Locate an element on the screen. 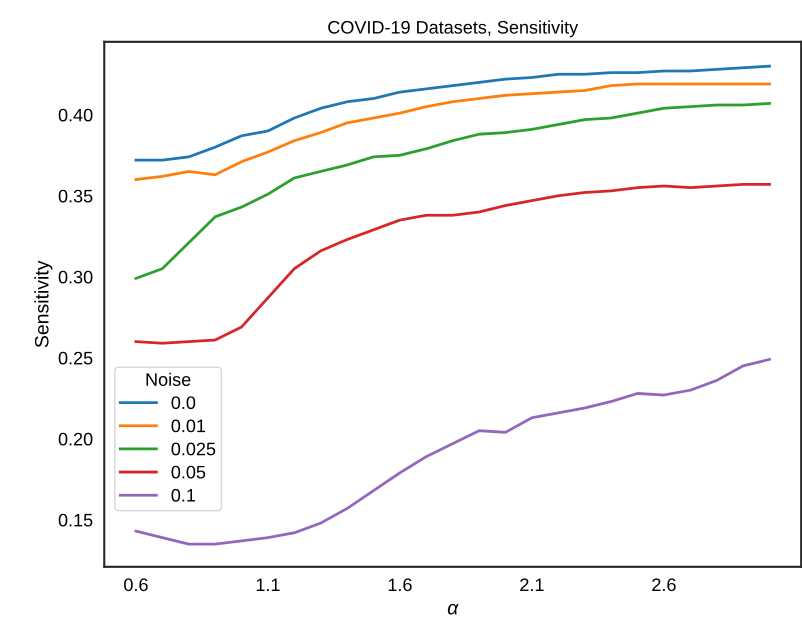 Image resolution: width=802 pixels, height=634 pixels. y-tick-label: 0.35 is located at coordinates (75, 196).